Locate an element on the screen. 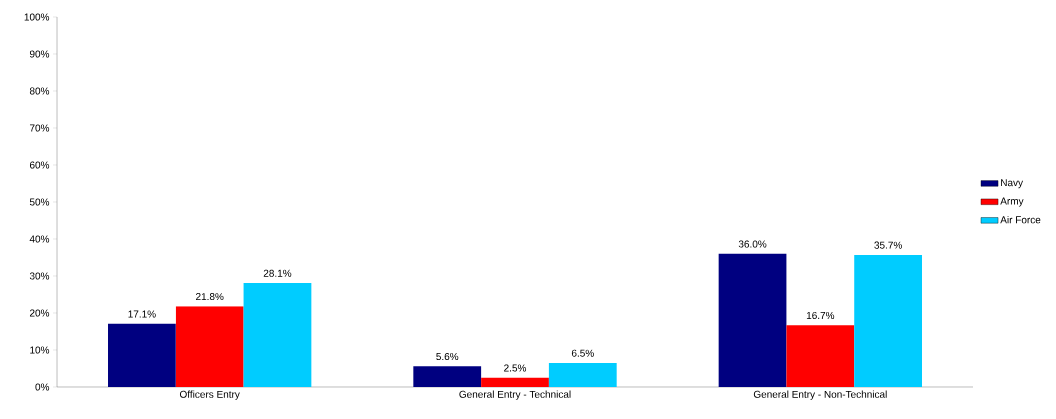 This screenshot has width=1056, height=419. x-tick-label: General Entry - Non-Technical is located at coordinates (820, 395).